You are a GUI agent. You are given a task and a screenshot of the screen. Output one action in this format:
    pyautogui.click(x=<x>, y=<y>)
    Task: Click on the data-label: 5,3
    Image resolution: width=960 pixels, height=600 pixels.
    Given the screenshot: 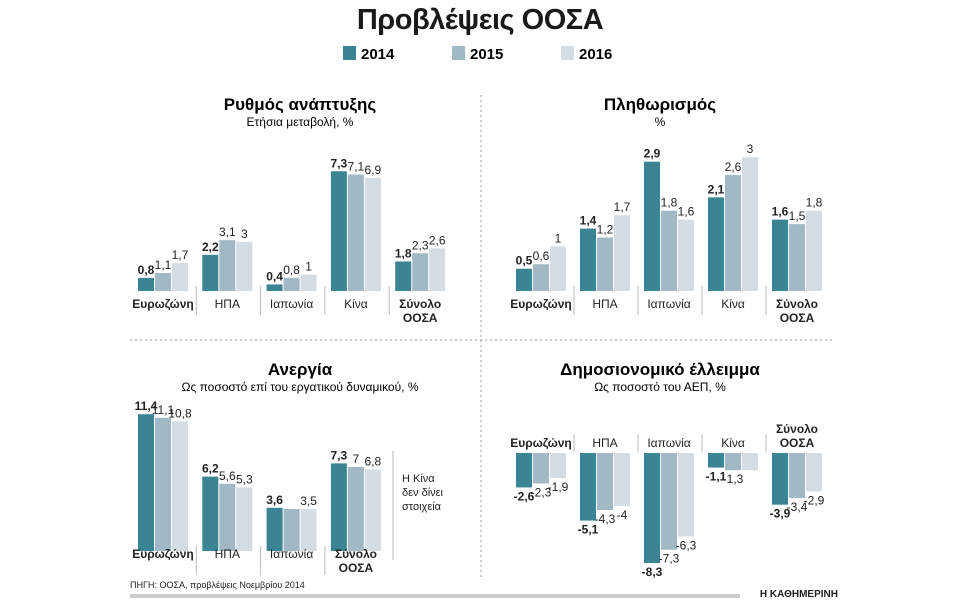 What is the action you would take?
    pyautogui.click(x=244, y=479)
    